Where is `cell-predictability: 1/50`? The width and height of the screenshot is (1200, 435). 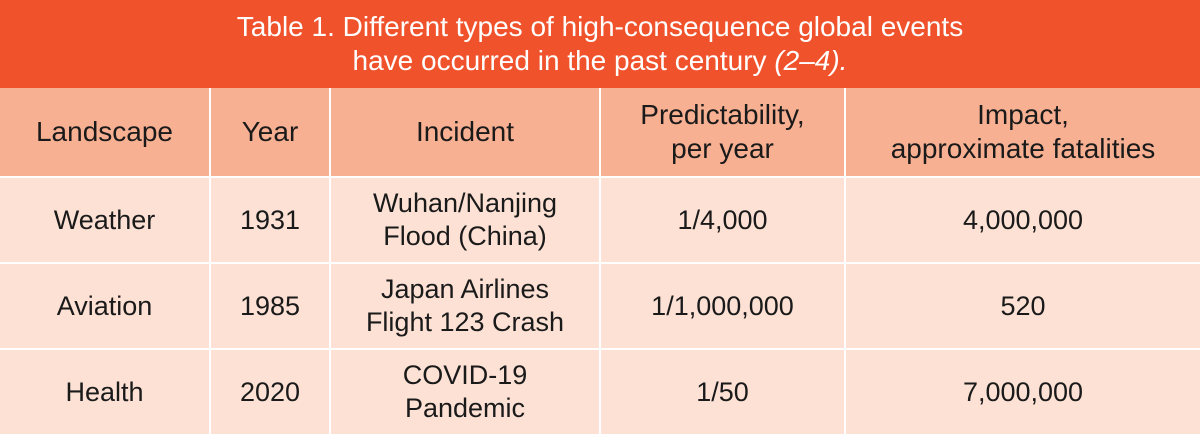
cell-predictability: 1/50 is located at coordinates (723, 391).